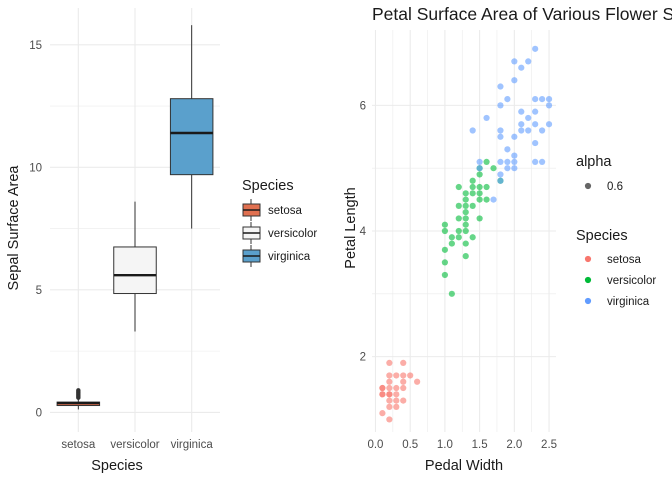 The height and width of the screenshot is (480, 672). Describe the element at coordinates (351, 227) in the screenshot. I see `scatter-y-axis-title: Petal Length` at that location.